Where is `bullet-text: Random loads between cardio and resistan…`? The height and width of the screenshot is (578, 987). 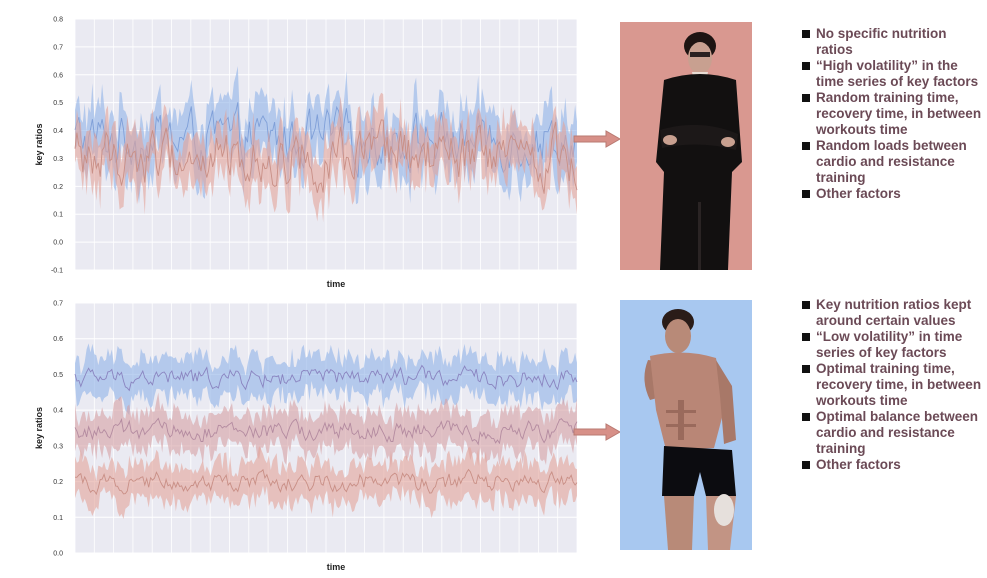
bullet-text: Random loads between cardio and resistan… is located at coordinates (891, 161).